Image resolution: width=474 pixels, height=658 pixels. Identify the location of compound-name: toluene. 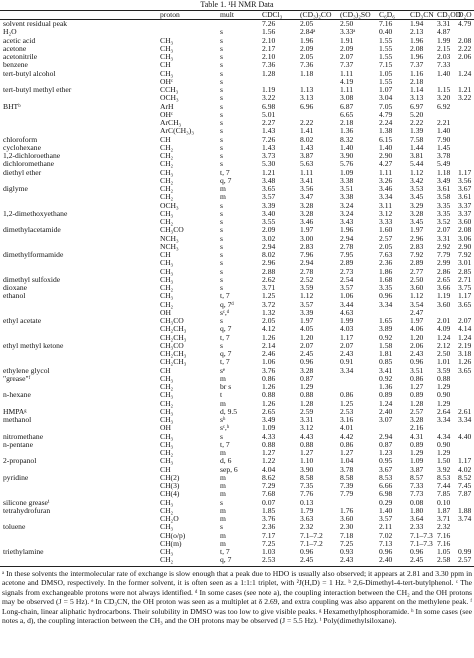
(14, 527).